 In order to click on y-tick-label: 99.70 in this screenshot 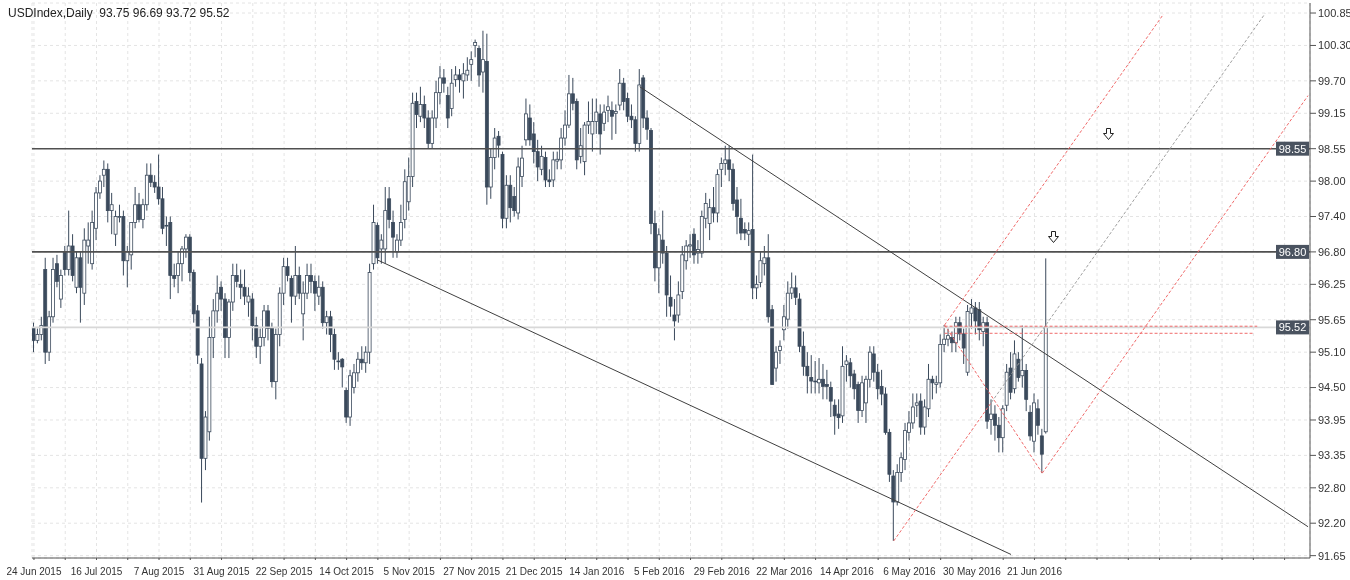, I will do `click(1332, 80)`.